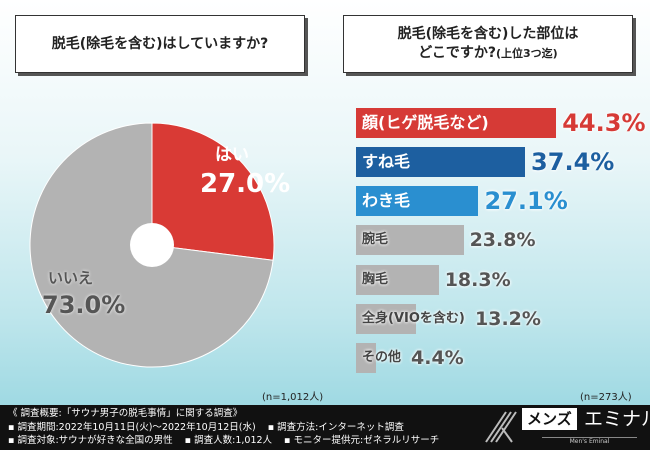 Image resolution: width=650 pixels, height=450 pixels. Describe the element at coordinates (375, 279) in the screenshot. I see `bar-label: 胸毛` at that location.